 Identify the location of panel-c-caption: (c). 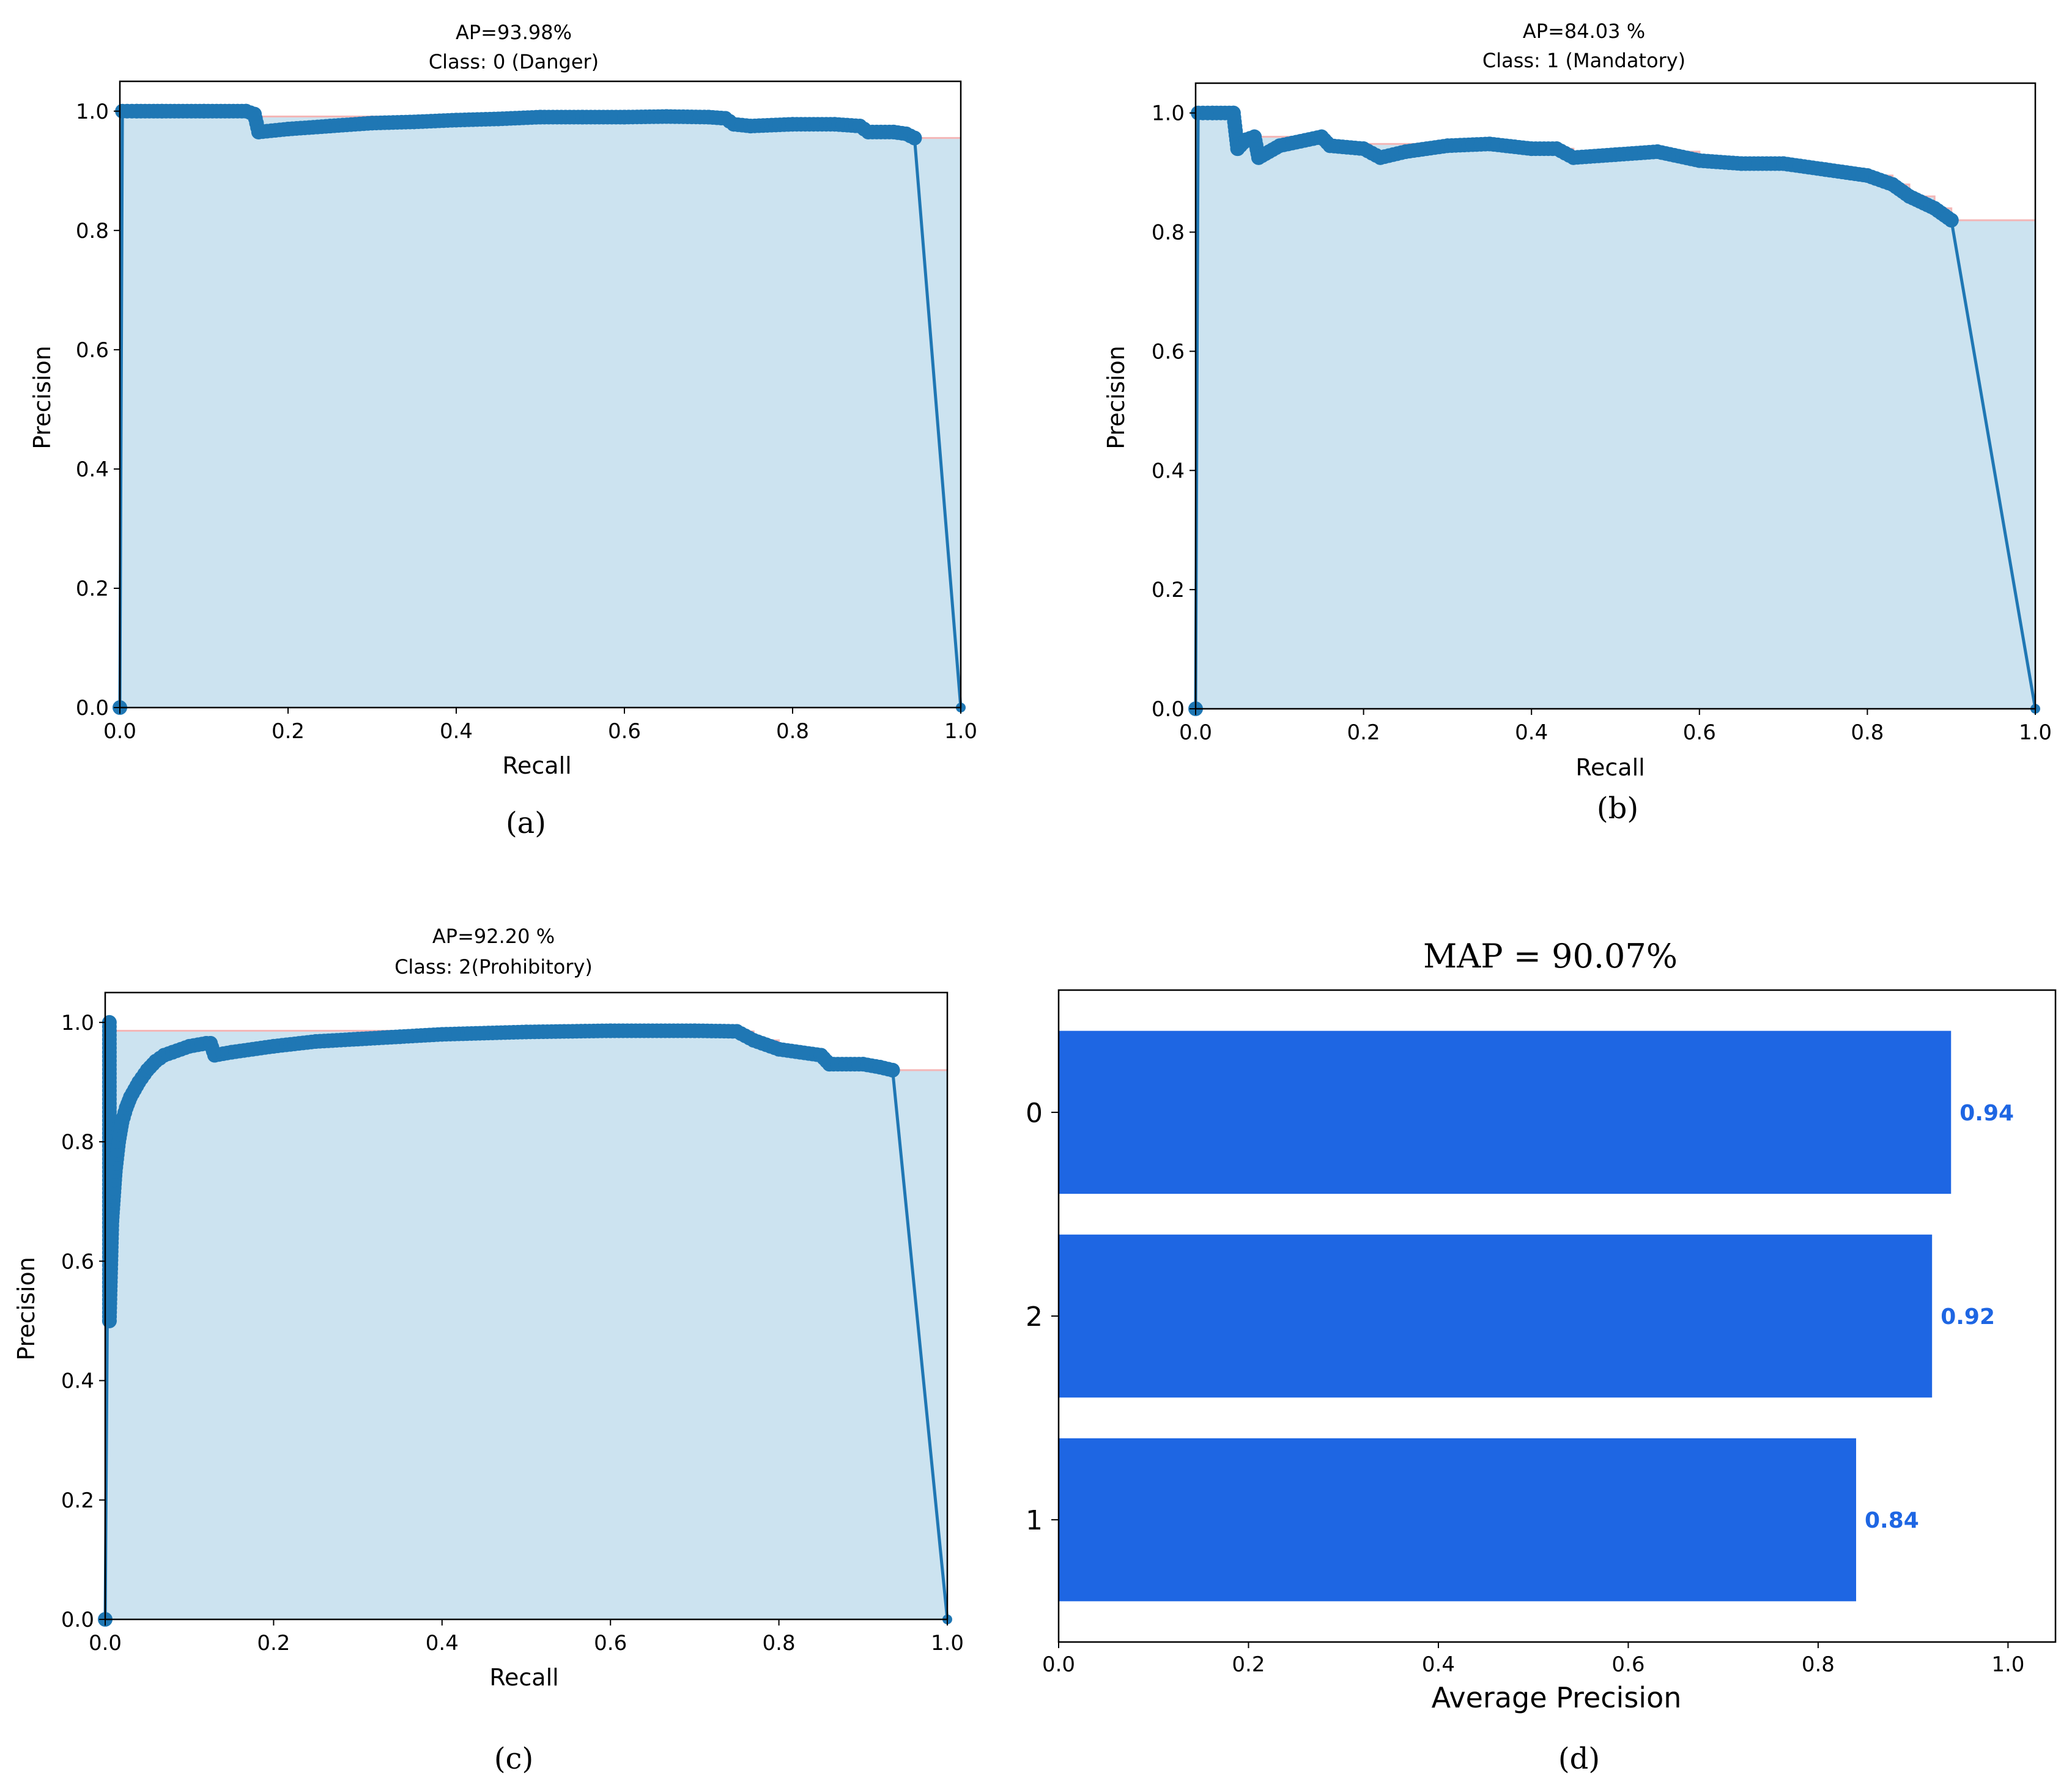
(513, 1759).